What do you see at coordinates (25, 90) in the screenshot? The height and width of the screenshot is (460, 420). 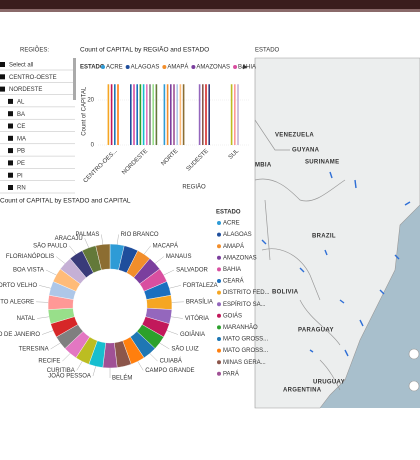 I see `slicer-item: NORDESTE` at bounding box center [25, 90].